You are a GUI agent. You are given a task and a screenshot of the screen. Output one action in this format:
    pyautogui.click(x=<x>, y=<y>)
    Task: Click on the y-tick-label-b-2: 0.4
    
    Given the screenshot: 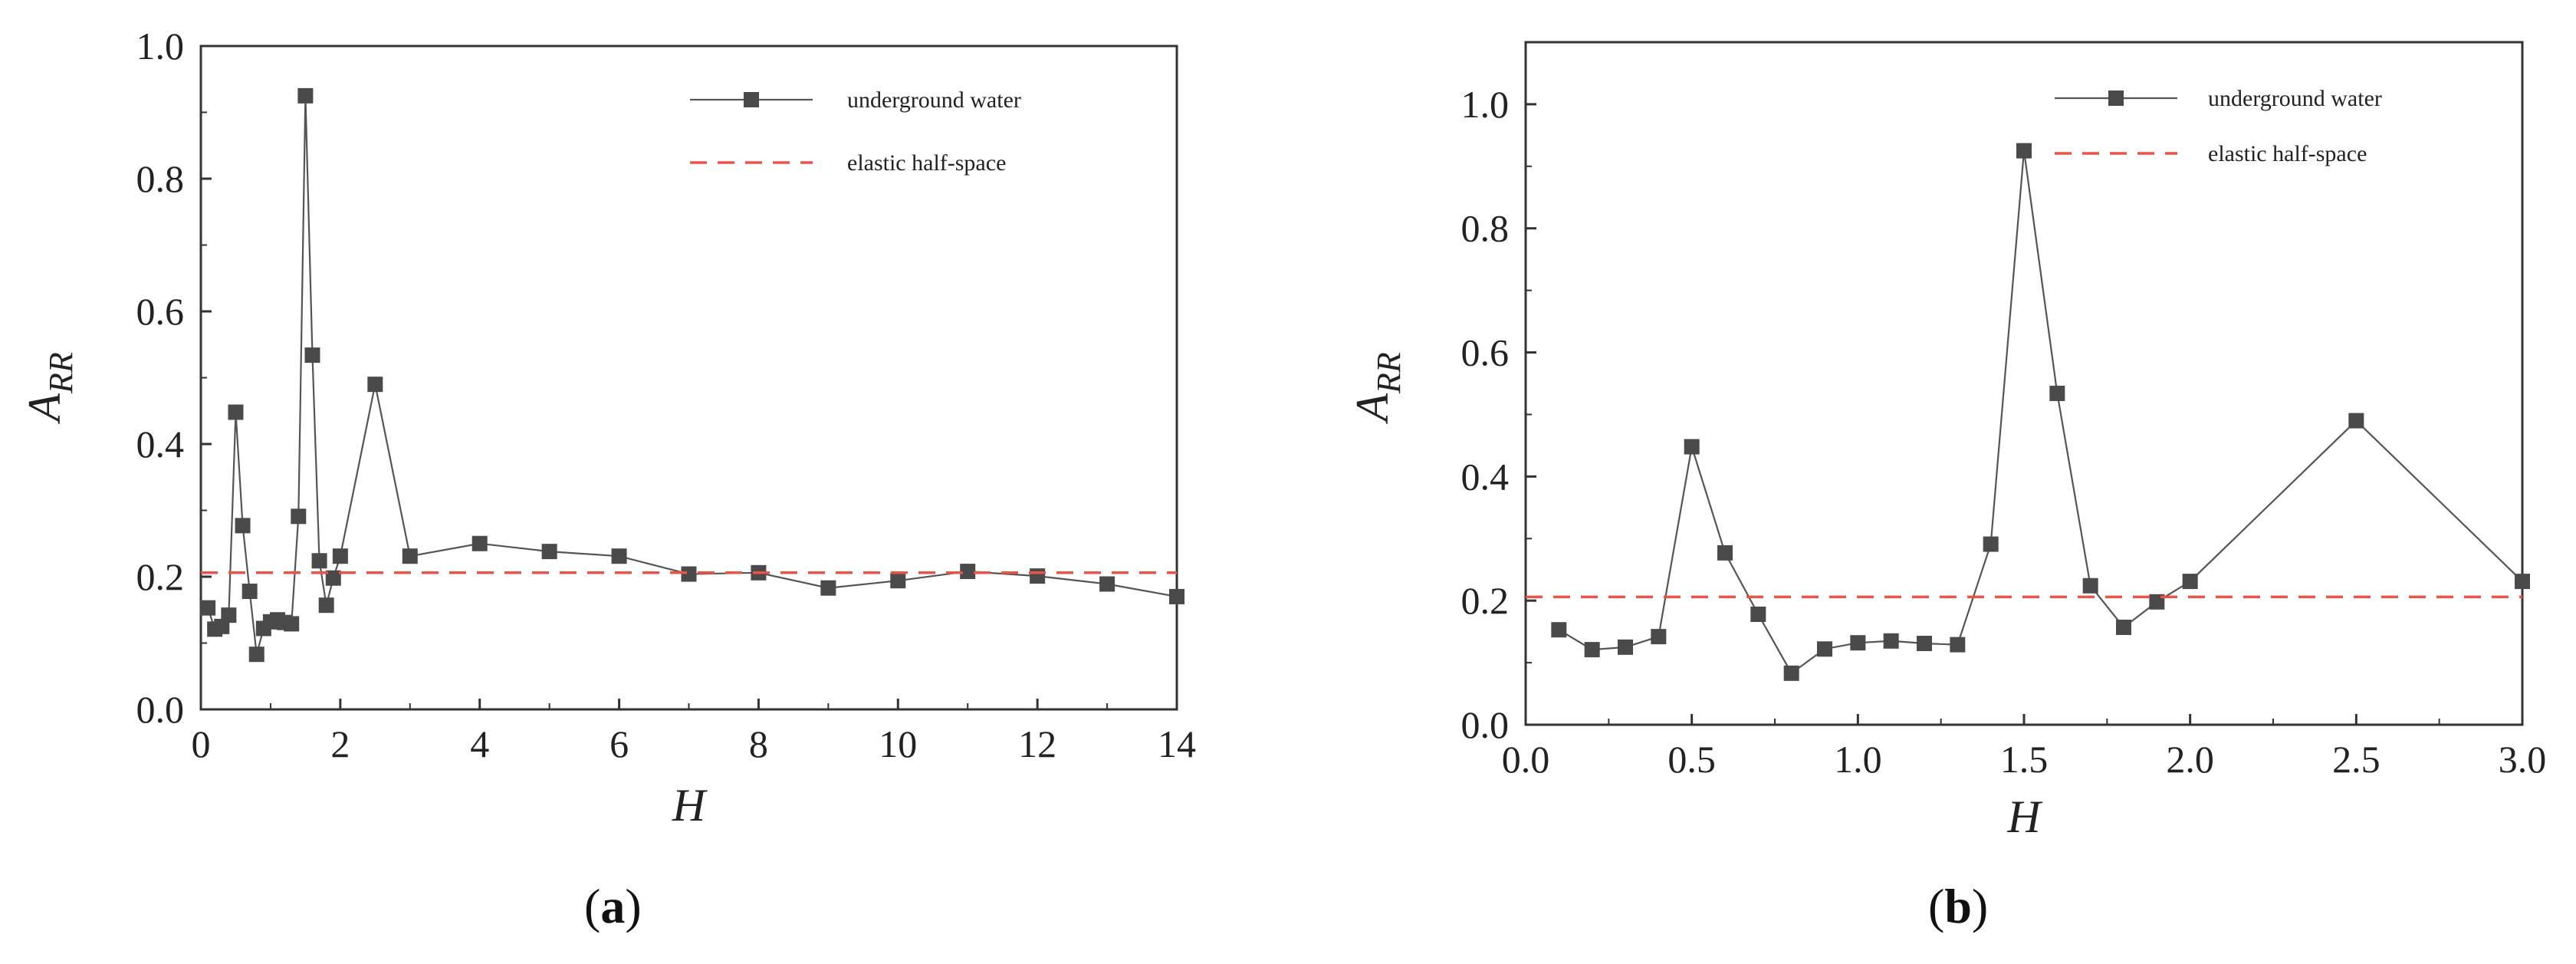 What is the action you would take?
    pyautogui.click(x=1486, y=477)
    